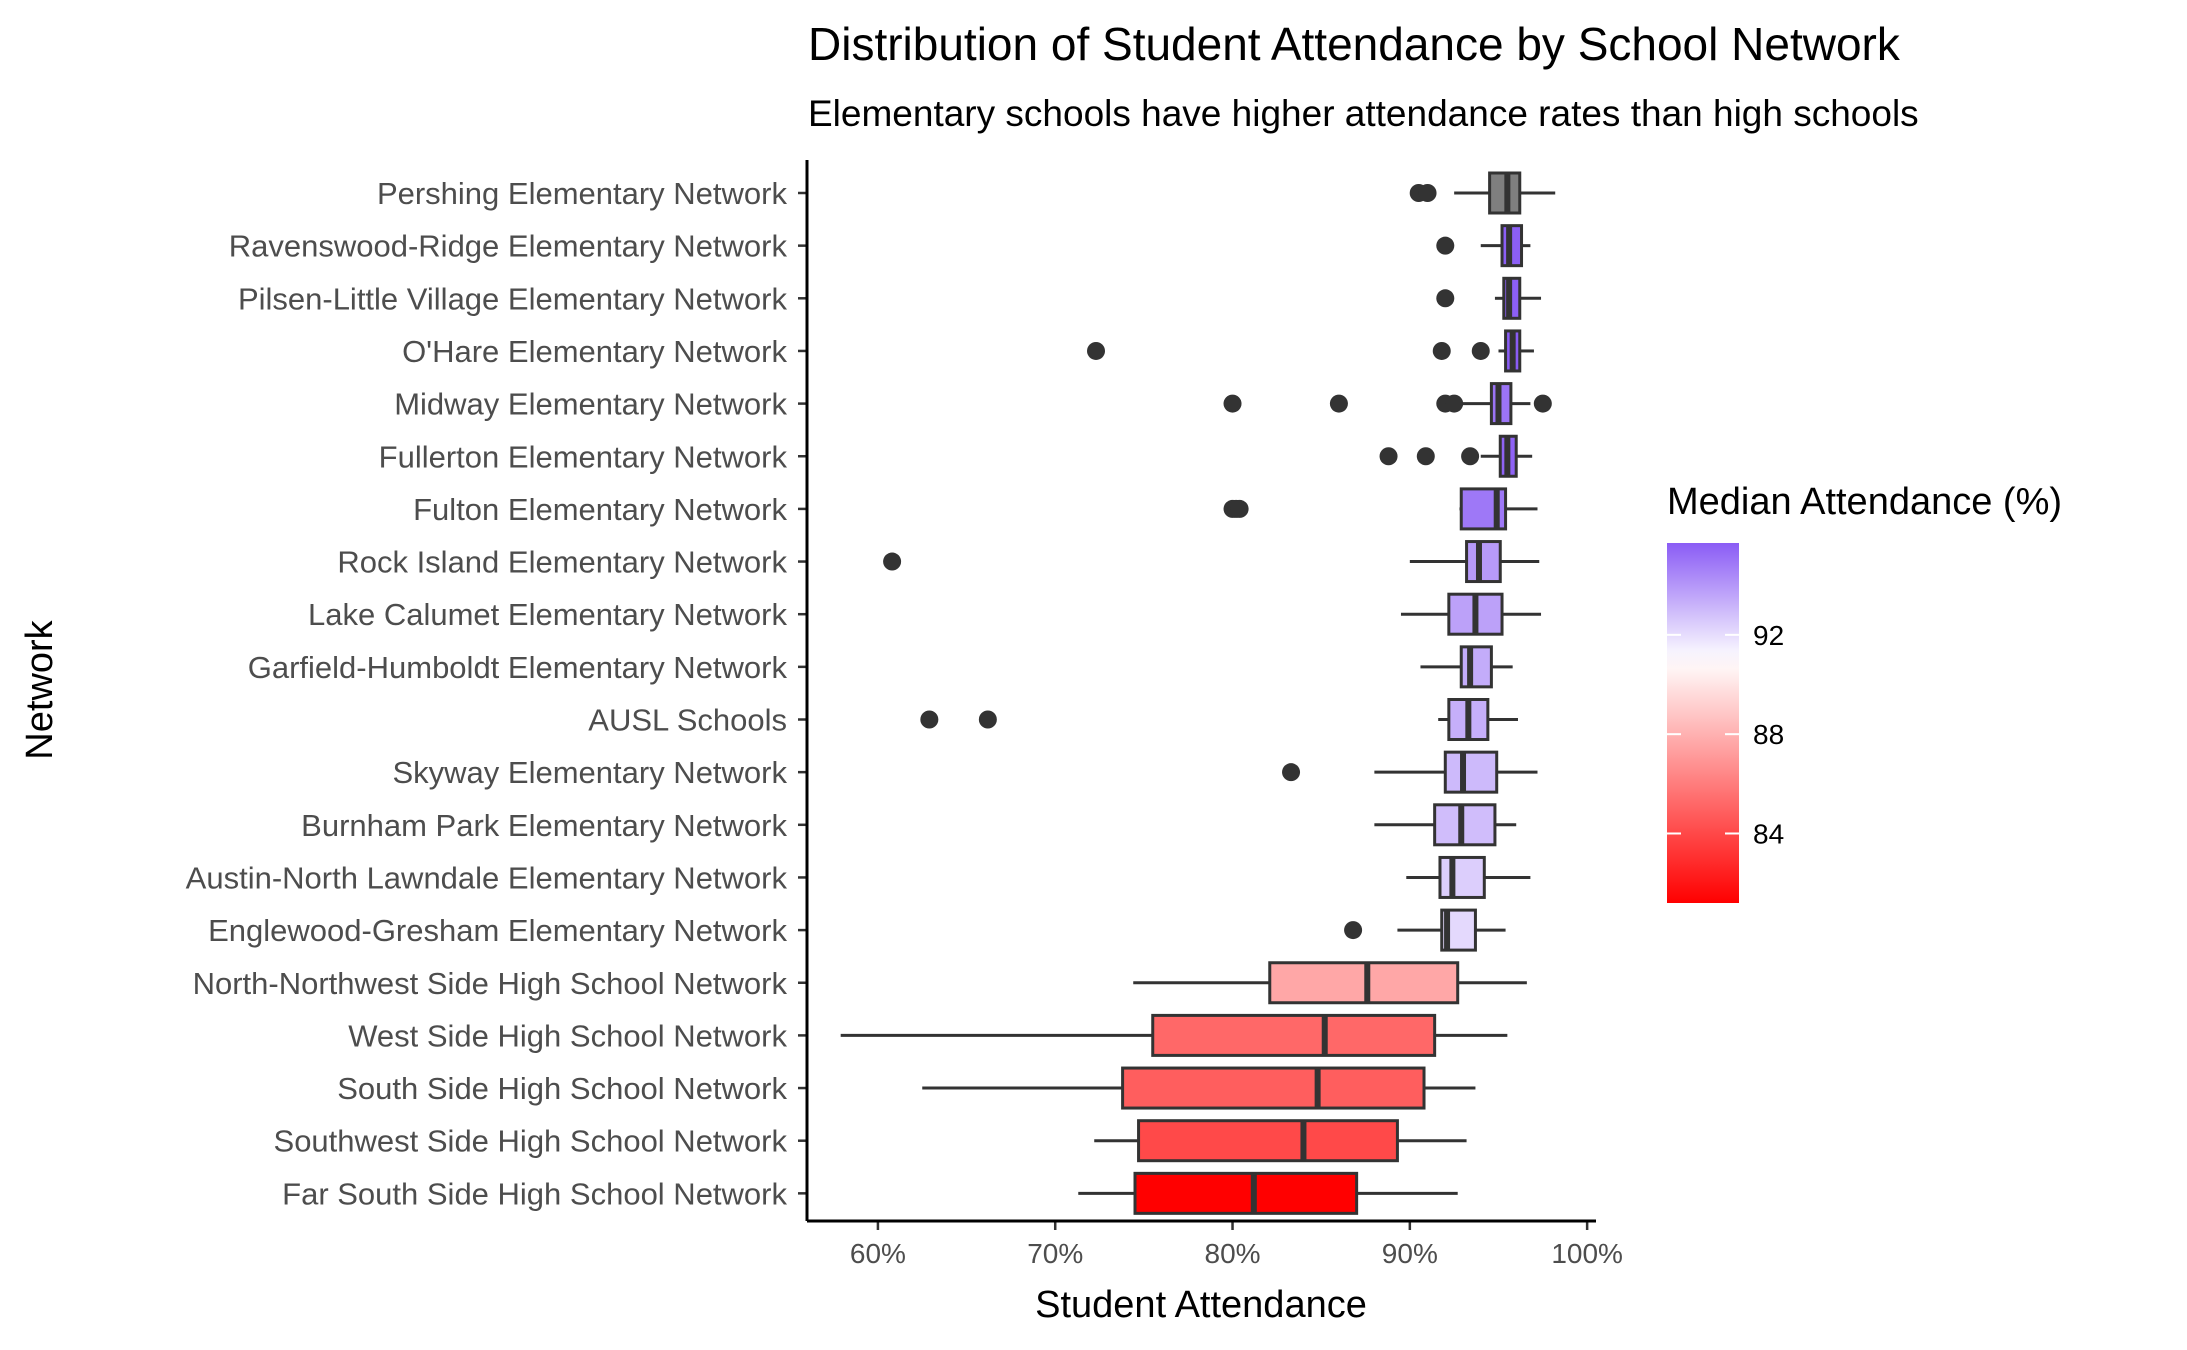 This screenshot has width=2187, height=1350. Describe the element at coordinates (687, 720) in the screenshot. I see `y-tick-label: AUSL Schools` at that location.